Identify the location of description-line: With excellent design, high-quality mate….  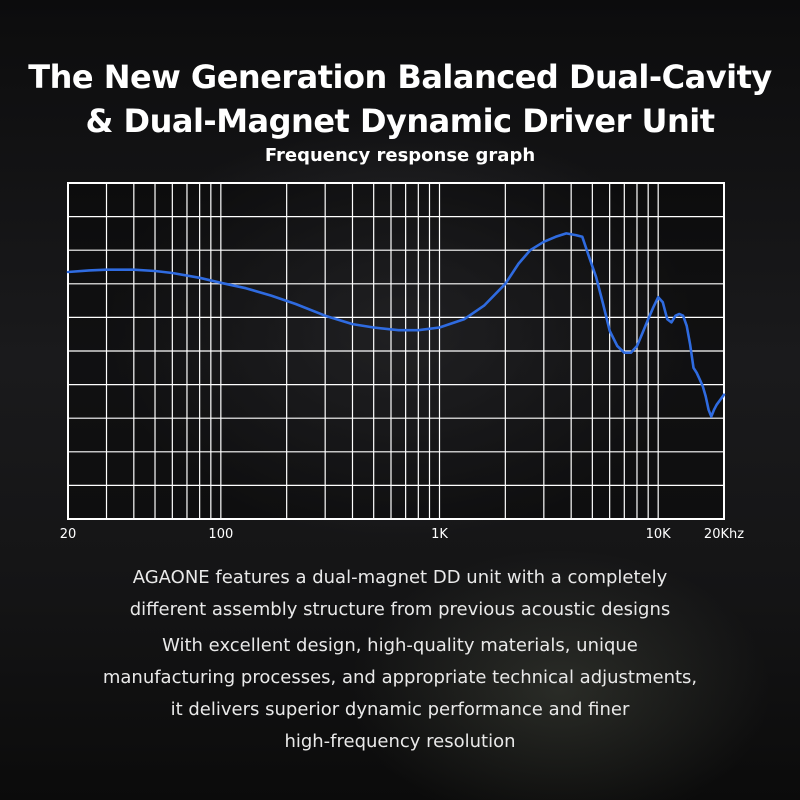
(400, 645).